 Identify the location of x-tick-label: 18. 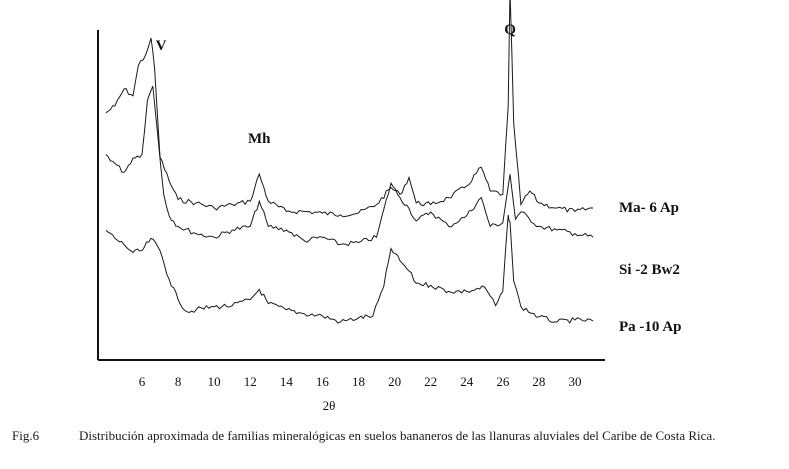
(358, 381).